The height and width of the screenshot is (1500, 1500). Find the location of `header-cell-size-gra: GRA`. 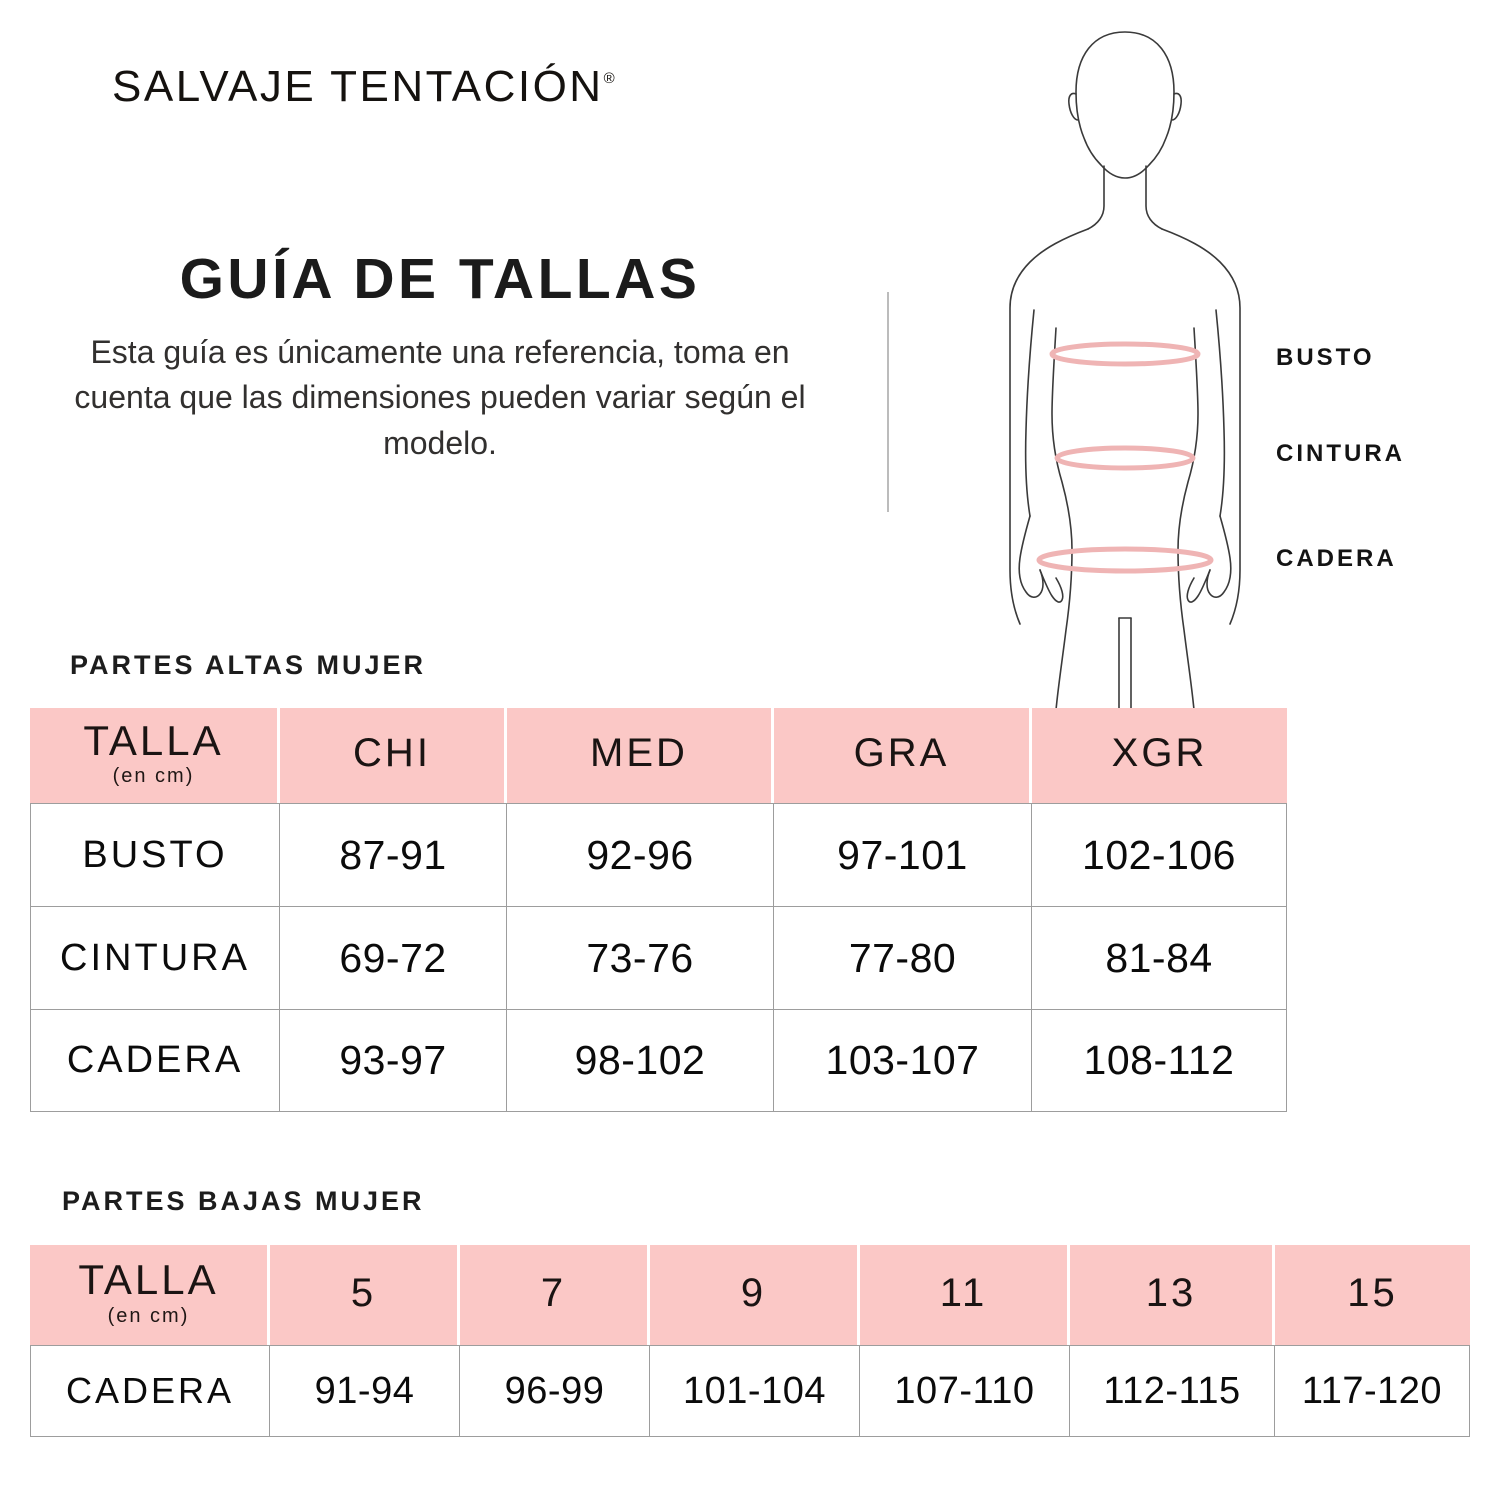

header-cell-size-gra: GRA is located at coordinates (903, 755).